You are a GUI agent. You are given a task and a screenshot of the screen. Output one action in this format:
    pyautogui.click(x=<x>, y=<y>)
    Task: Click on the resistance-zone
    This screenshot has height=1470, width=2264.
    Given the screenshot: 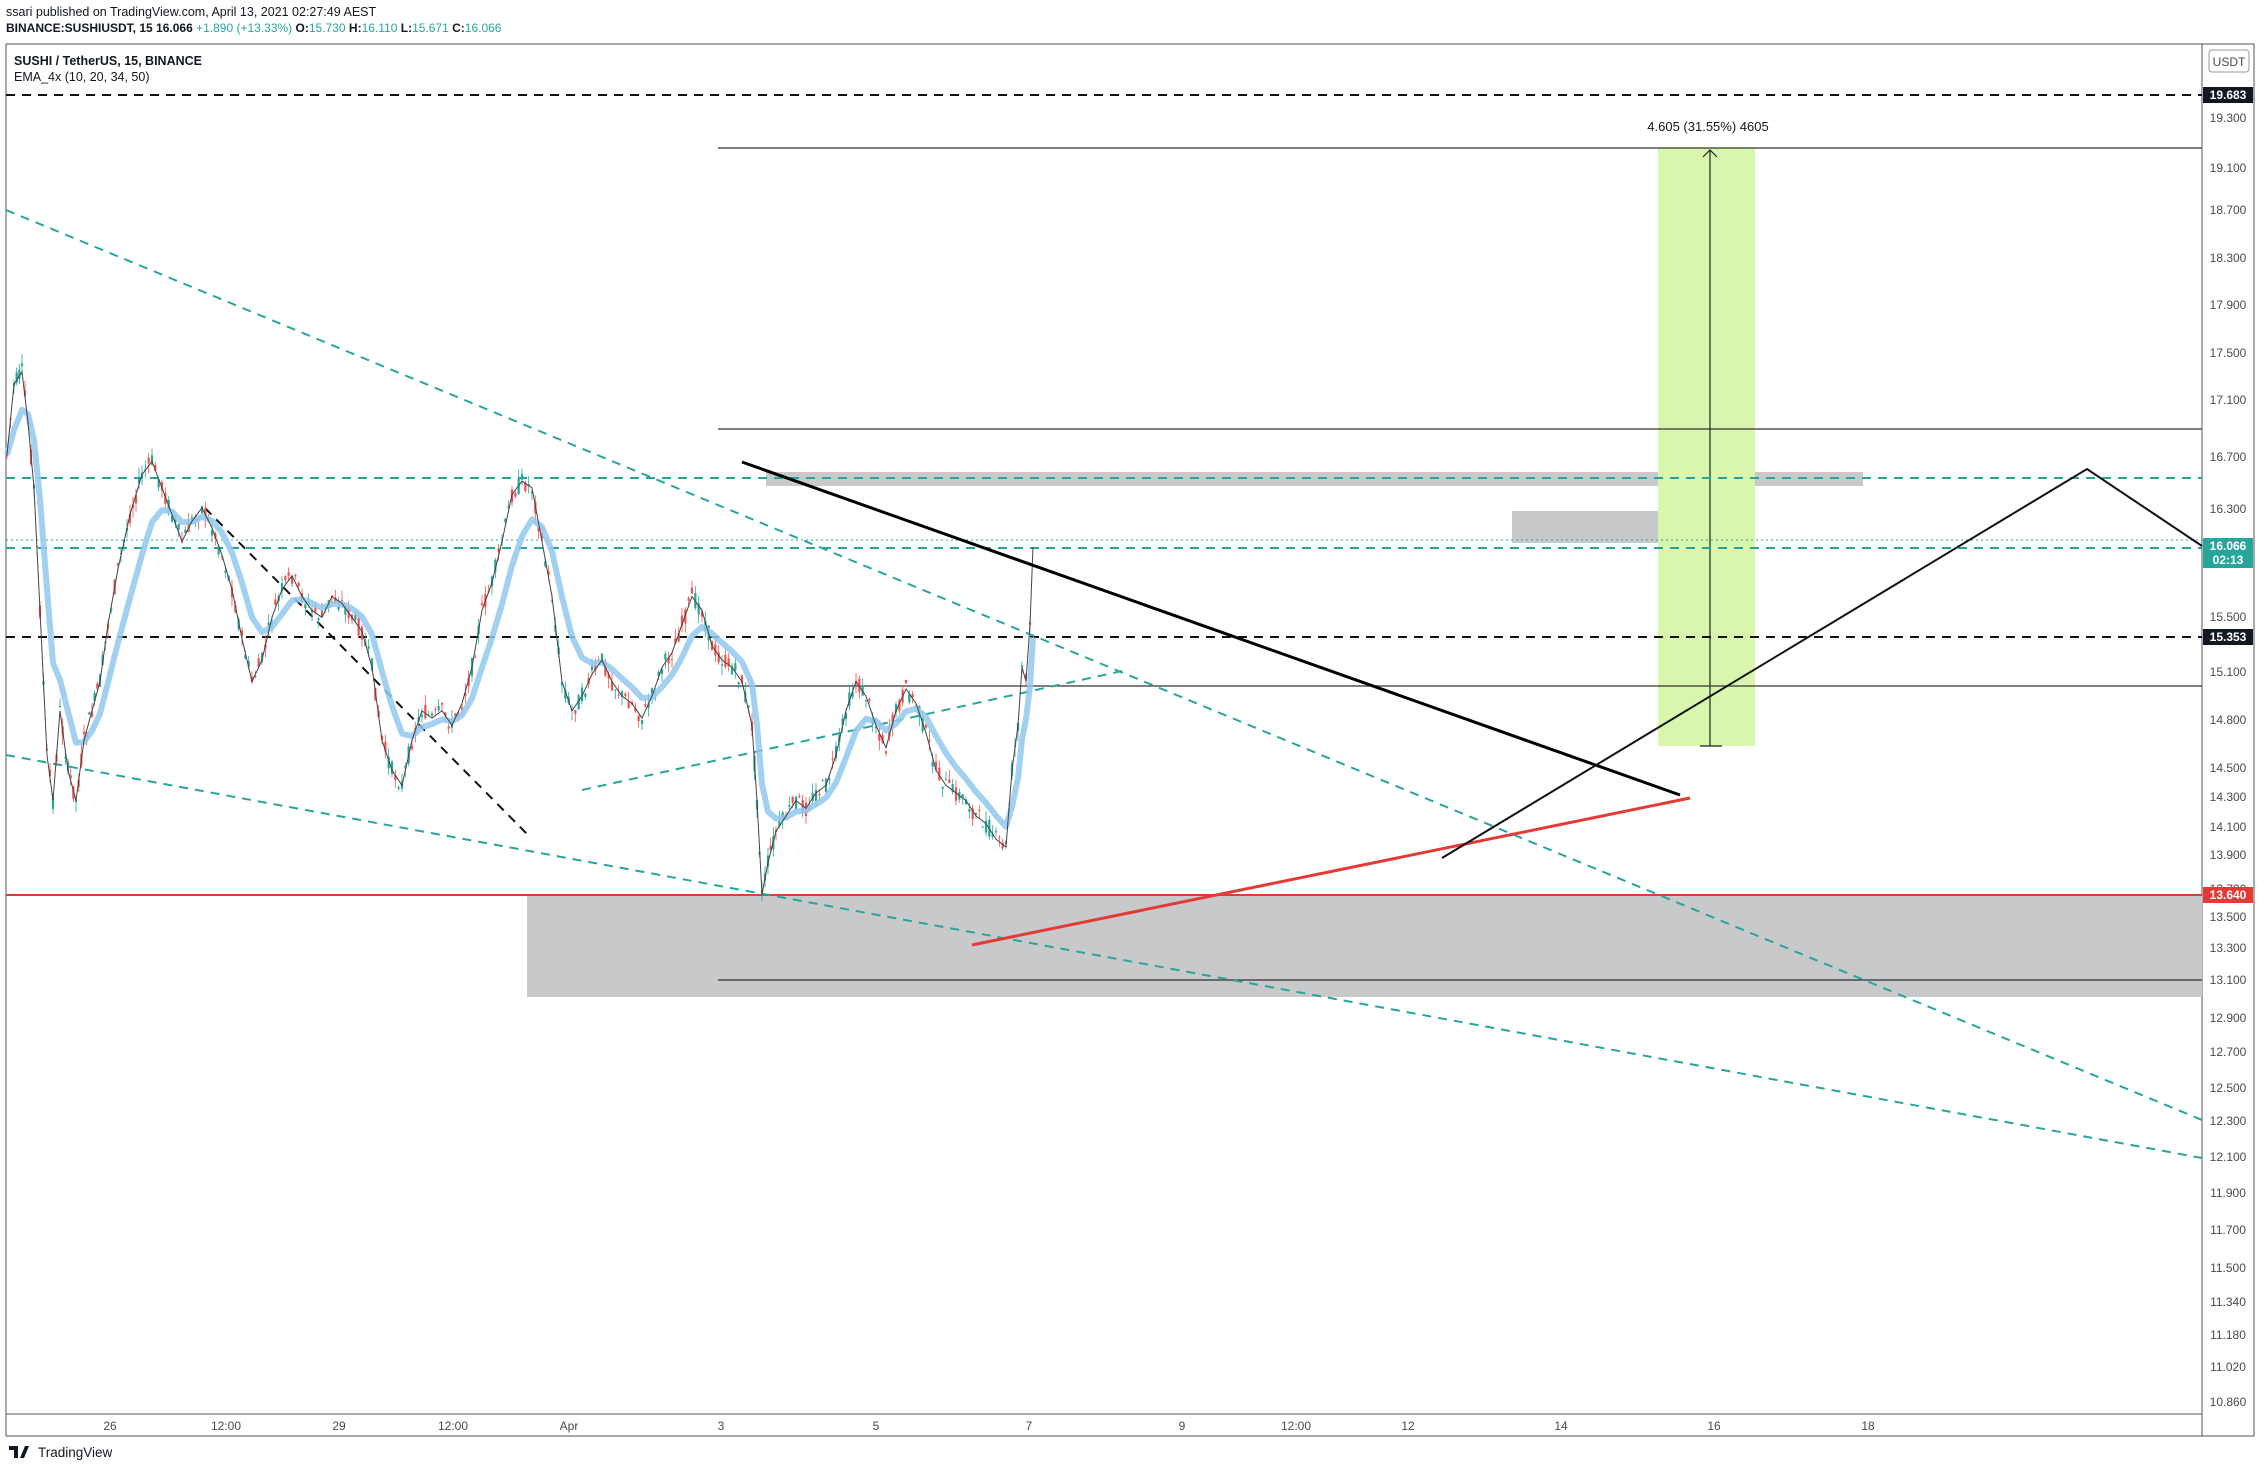 What is the action you would take?
    pyautogui.click(x=1314, y=479)
    